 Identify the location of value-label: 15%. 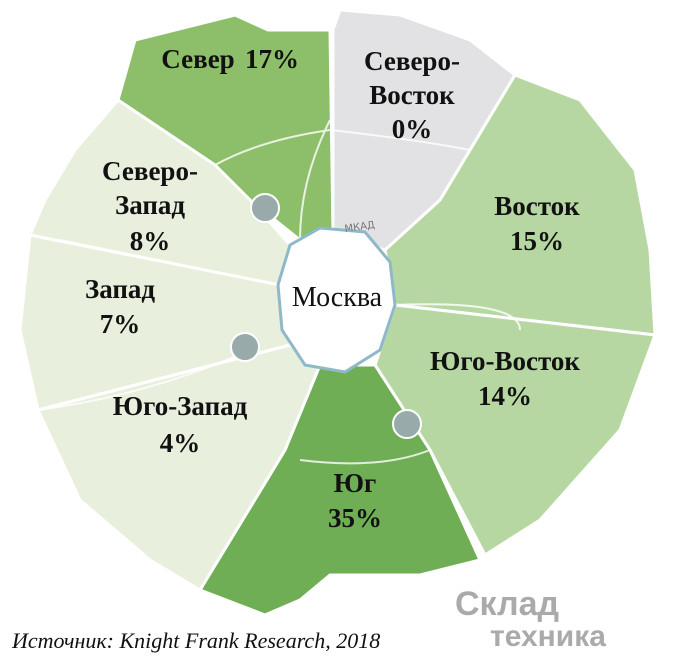
(537, 241).